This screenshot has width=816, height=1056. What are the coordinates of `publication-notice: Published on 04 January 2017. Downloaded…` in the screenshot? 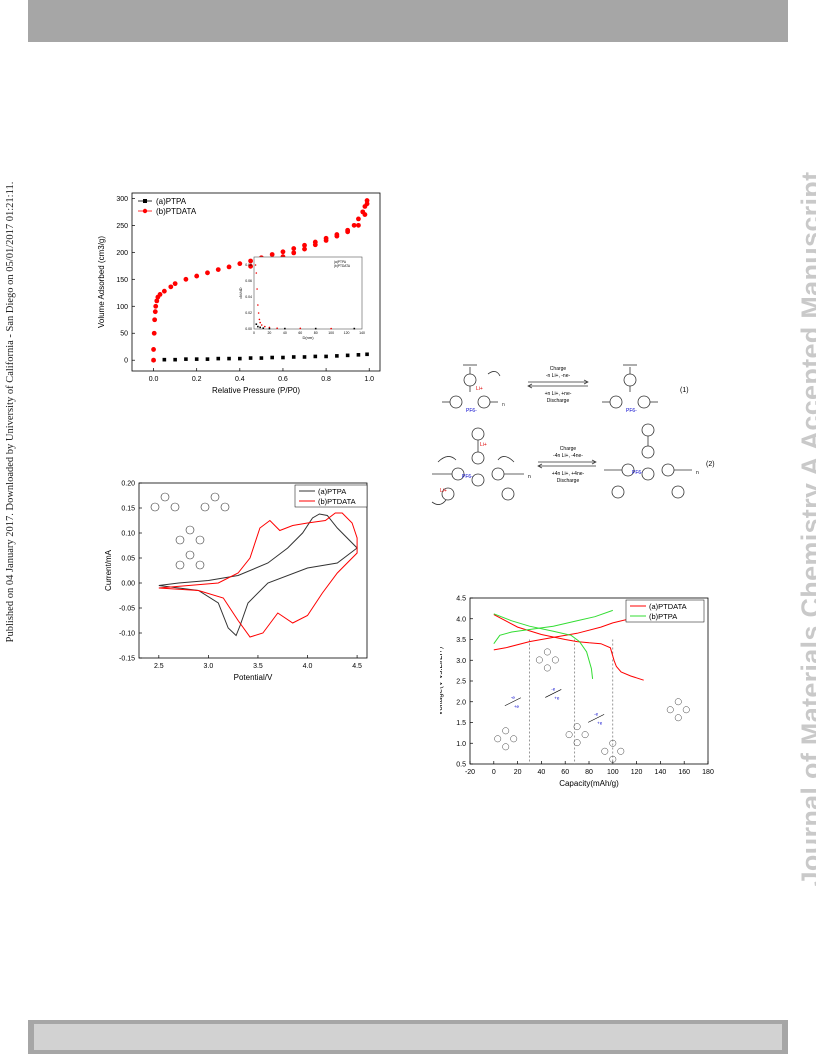 It's located at (10, 412).